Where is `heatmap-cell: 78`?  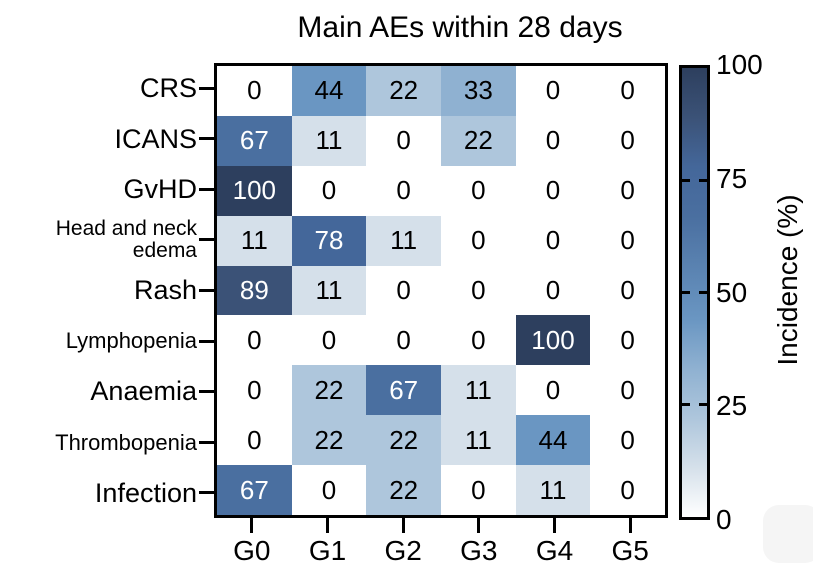 heatmap-cell: 78 is located at coordinates (329, 240).